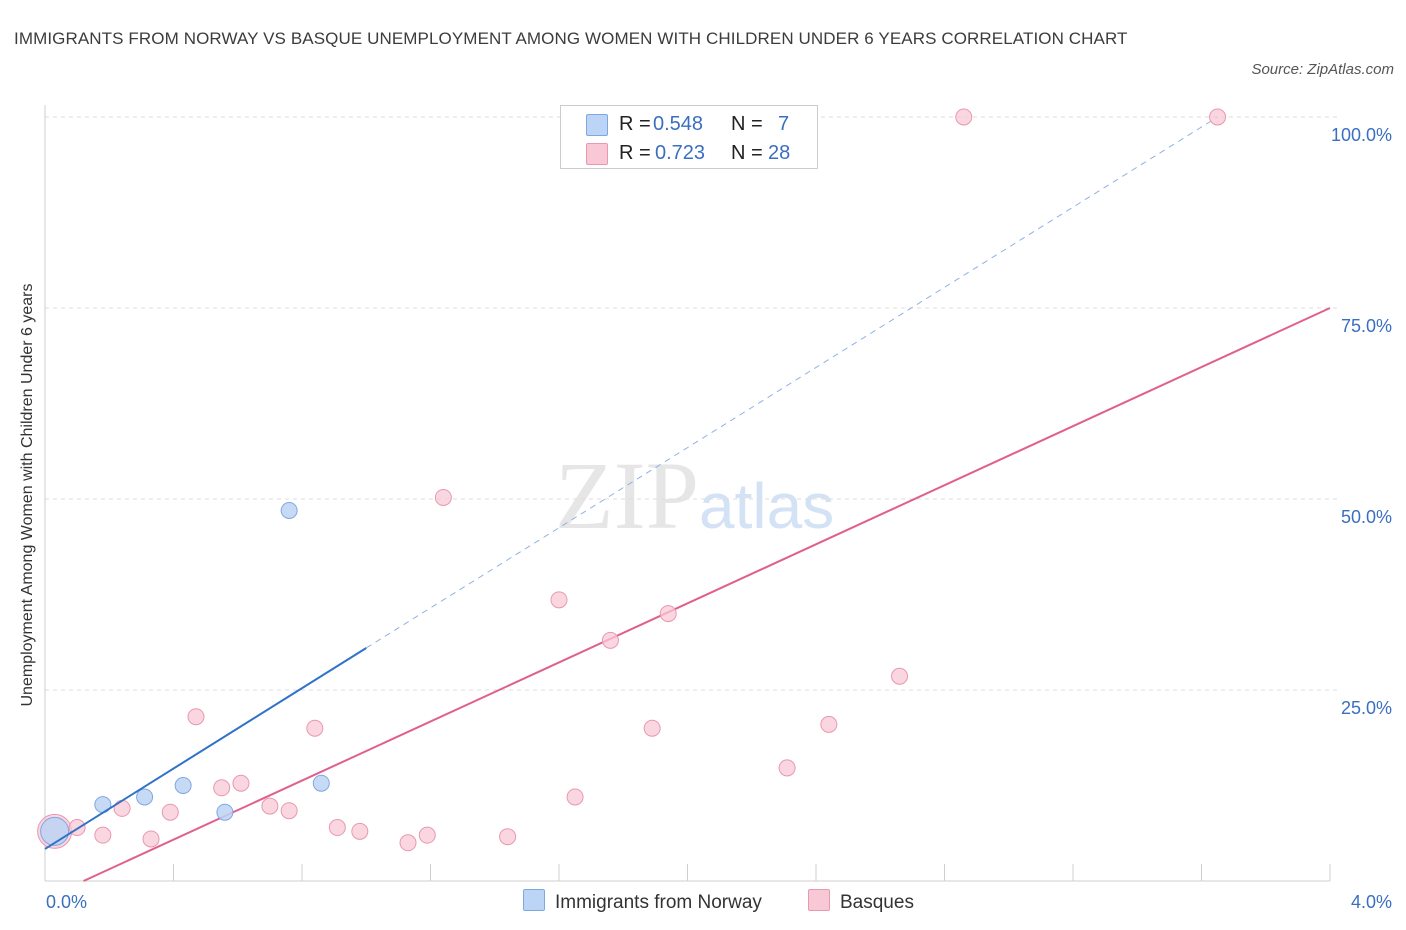 The height and width of the screenshot is (930, 1406). What do you see at coordinates (597, 125) in the screenshot?
I see `legend-swatch-norway` at bounding box center [597, 125].